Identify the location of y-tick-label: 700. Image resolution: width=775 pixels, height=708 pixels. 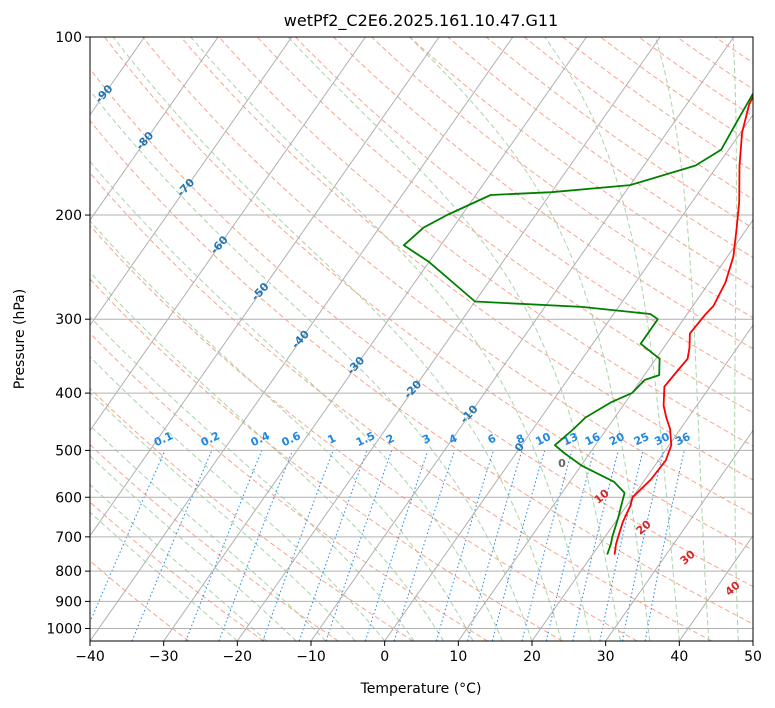
(68, 538).